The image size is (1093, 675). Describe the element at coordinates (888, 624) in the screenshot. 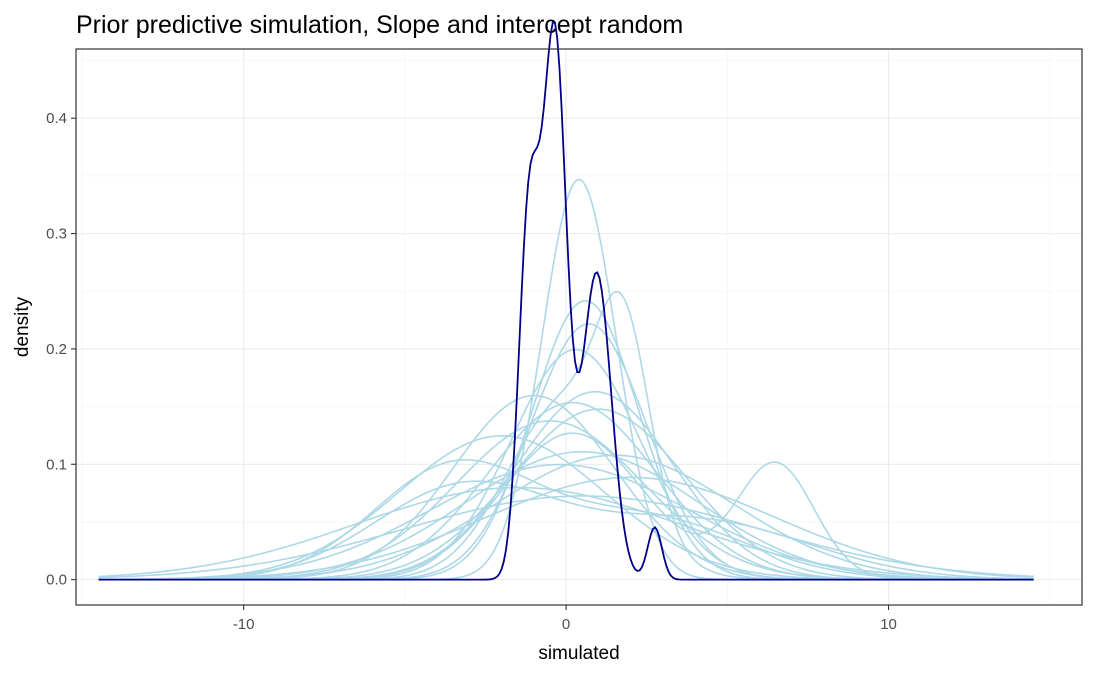

I see `x-tick-label-2: 10` at that location.